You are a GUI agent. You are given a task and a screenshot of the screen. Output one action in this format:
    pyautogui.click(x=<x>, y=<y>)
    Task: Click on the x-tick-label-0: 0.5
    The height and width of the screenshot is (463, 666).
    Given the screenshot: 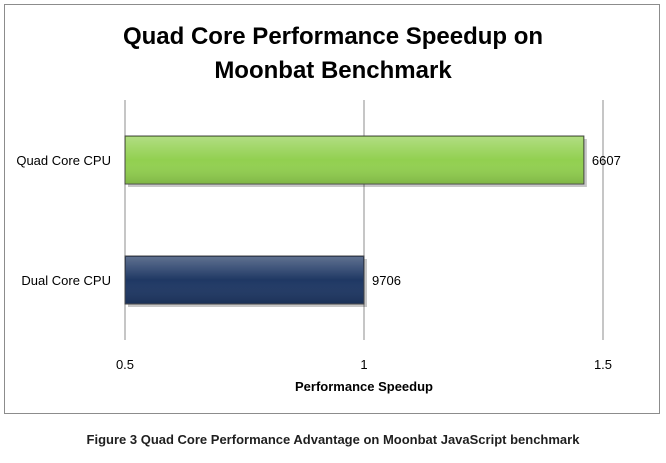 What is the action you would take?
    pyautogui.click(x=125, y=364)
    